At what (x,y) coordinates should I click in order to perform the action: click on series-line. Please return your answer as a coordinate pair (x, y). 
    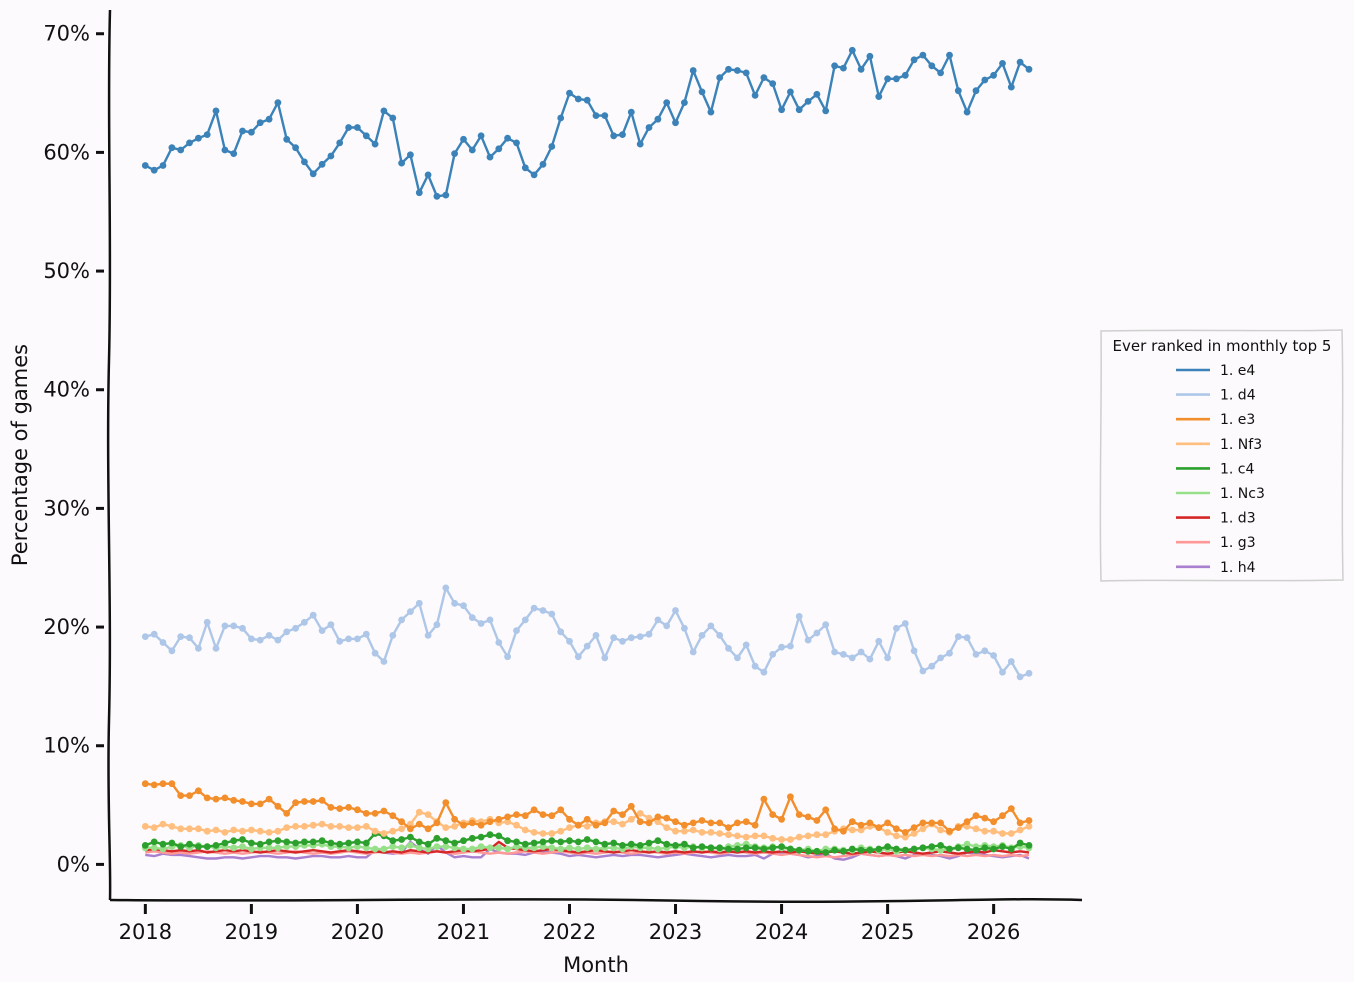
    Looking at the image, I should click on (587, 123).